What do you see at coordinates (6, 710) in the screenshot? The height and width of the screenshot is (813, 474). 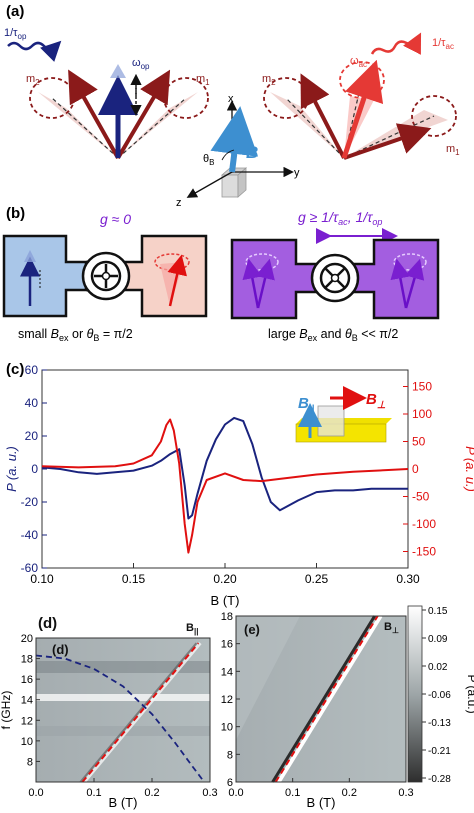 I see `chart-d-ylabel: f (GHz)` at bounding box center [6, 710].